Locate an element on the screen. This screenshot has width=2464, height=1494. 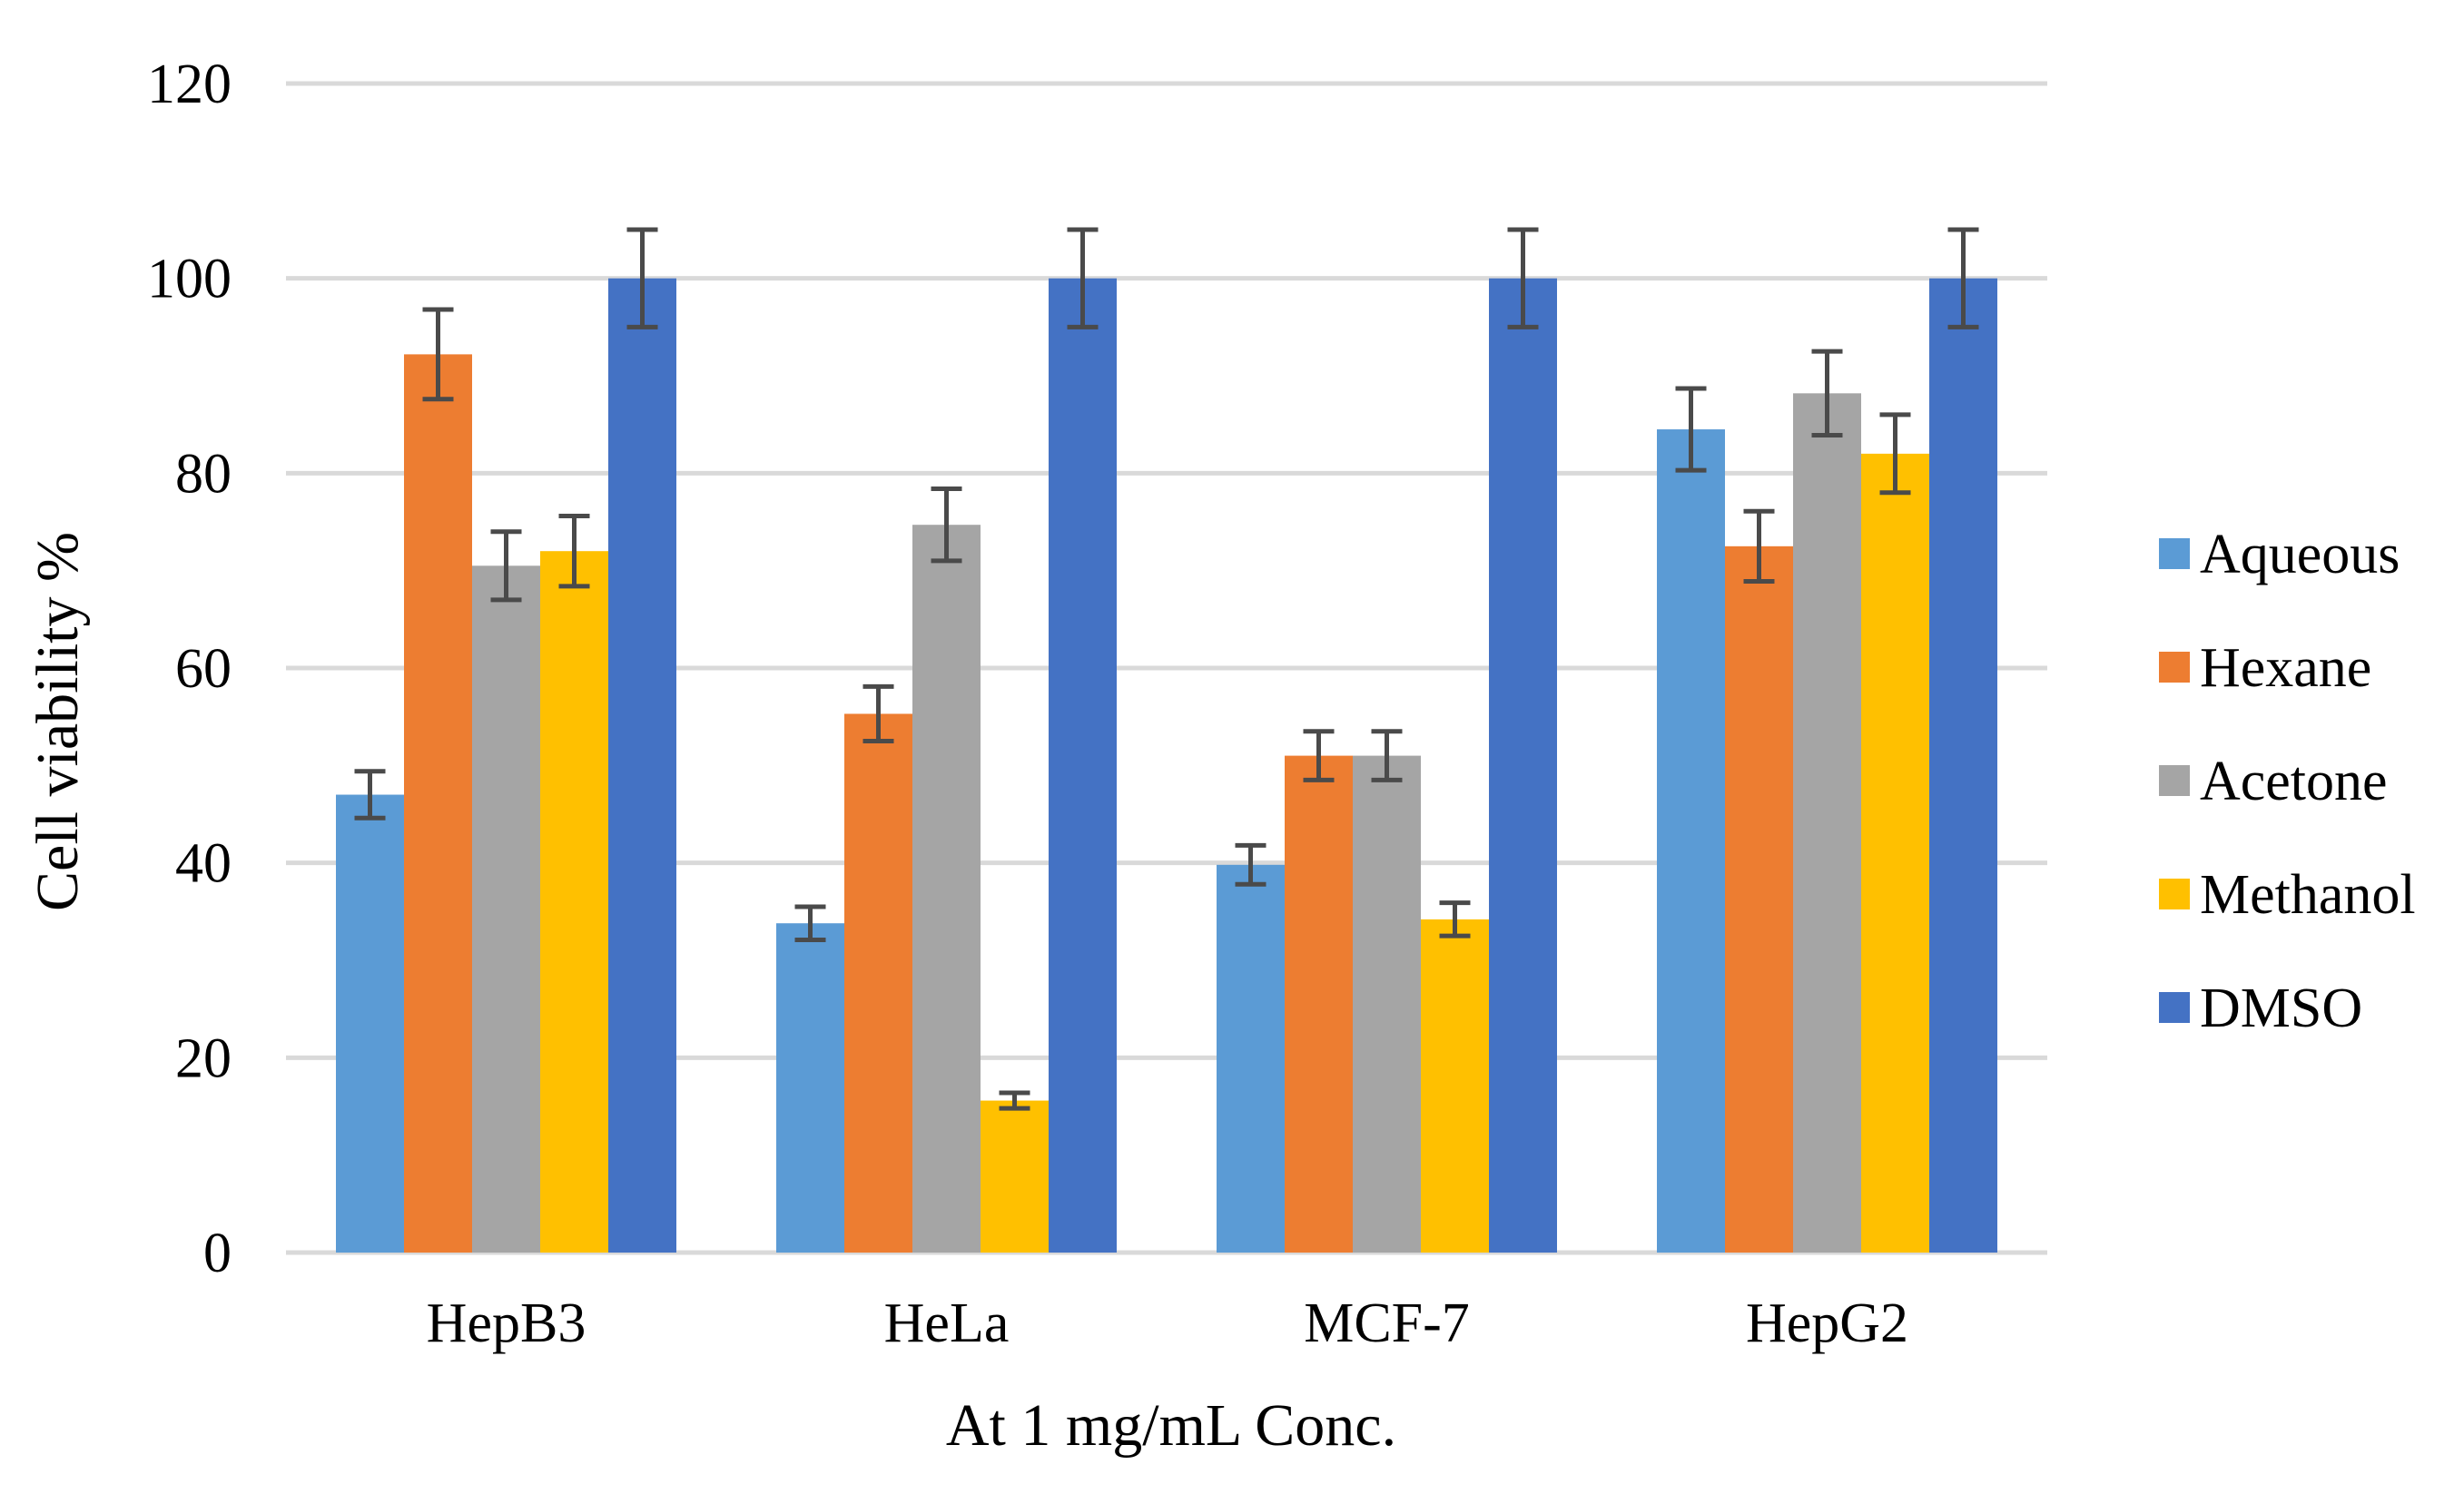
bar-methanol-hepg2 is located at coordinates (1895, 853).